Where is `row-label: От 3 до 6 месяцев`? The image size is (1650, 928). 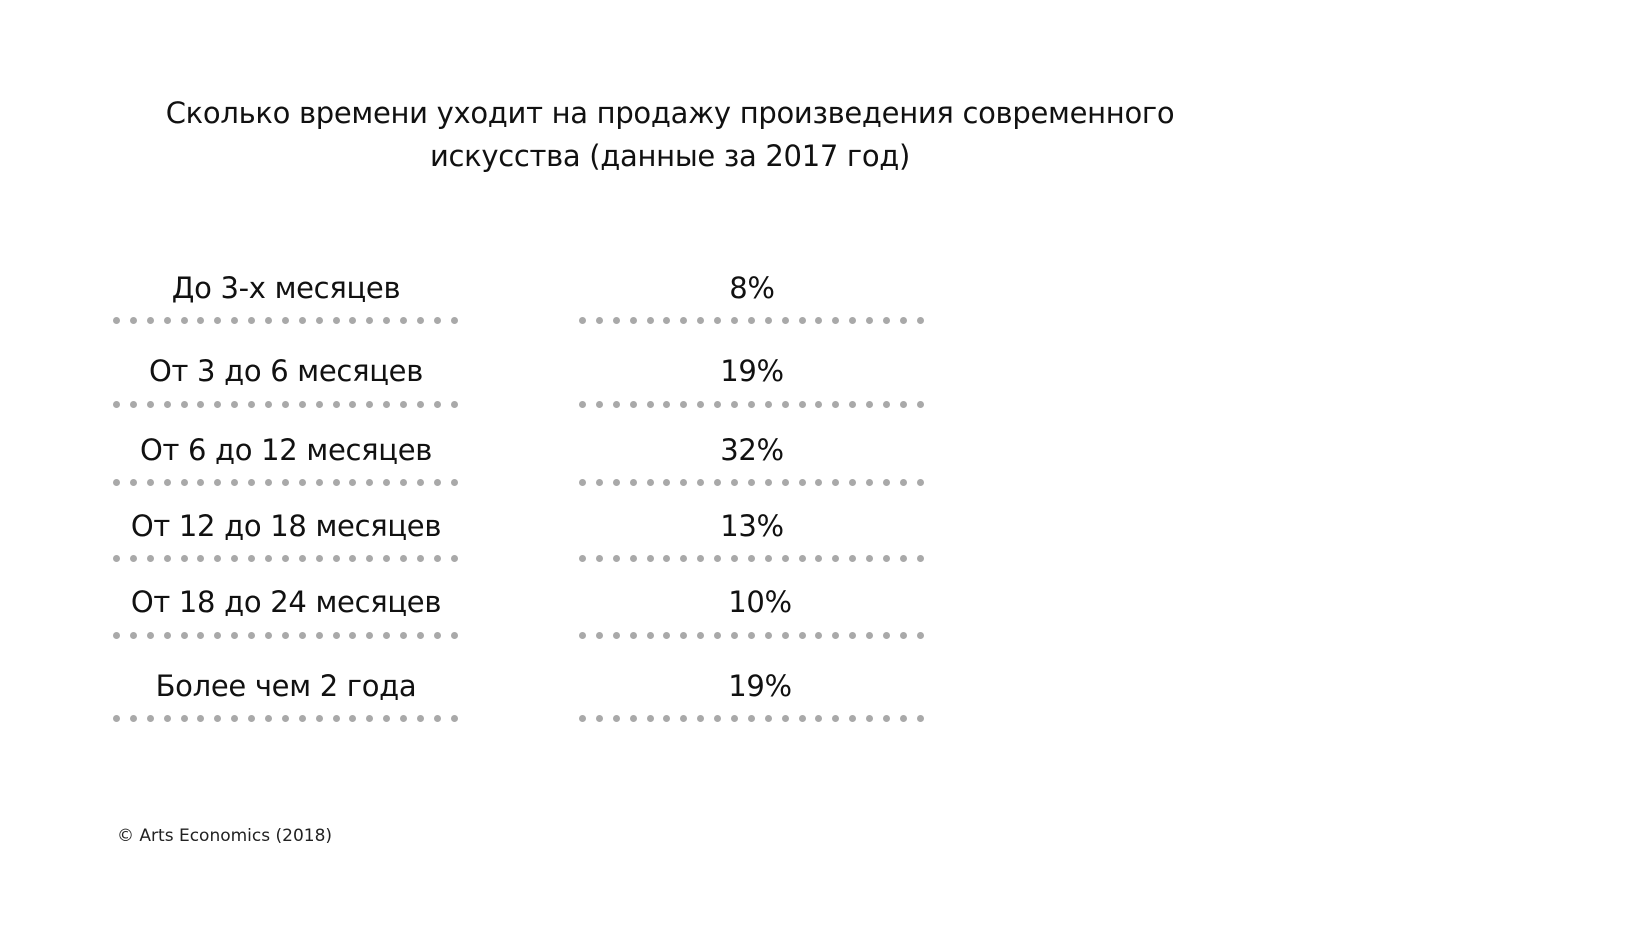
row-label: От 3 до 6 месяцев is located at coordinates (286, 371).